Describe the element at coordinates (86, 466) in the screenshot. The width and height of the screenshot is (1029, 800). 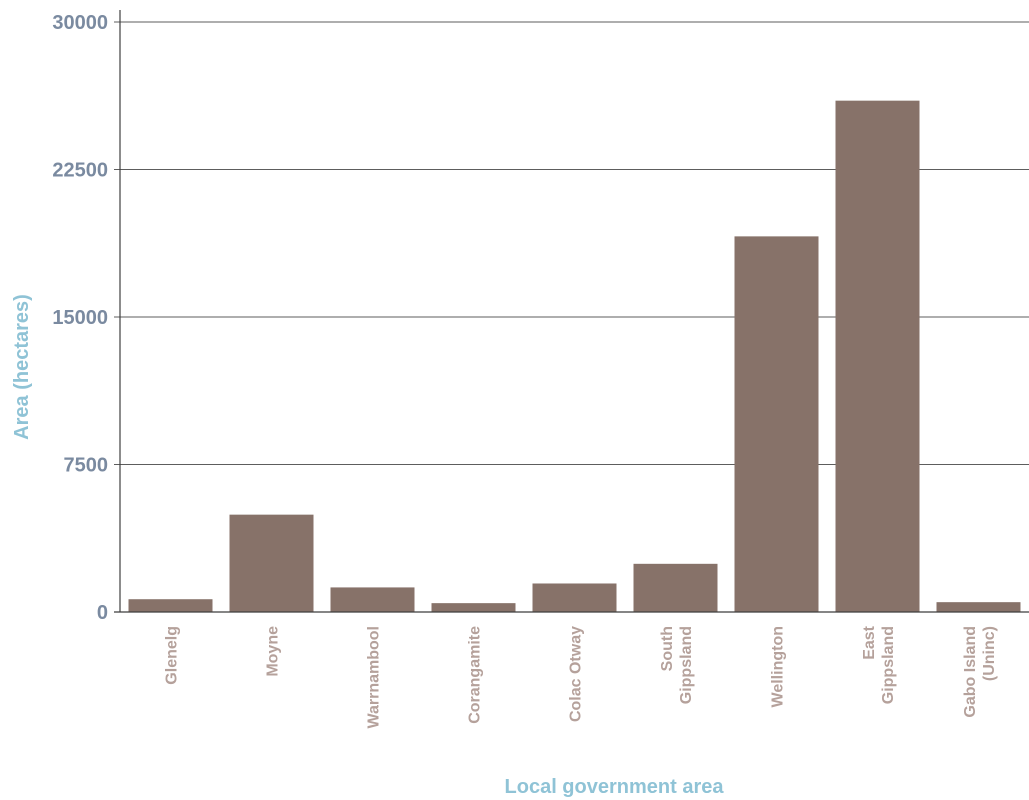
I see `y-tick-label: 7500` at that location.